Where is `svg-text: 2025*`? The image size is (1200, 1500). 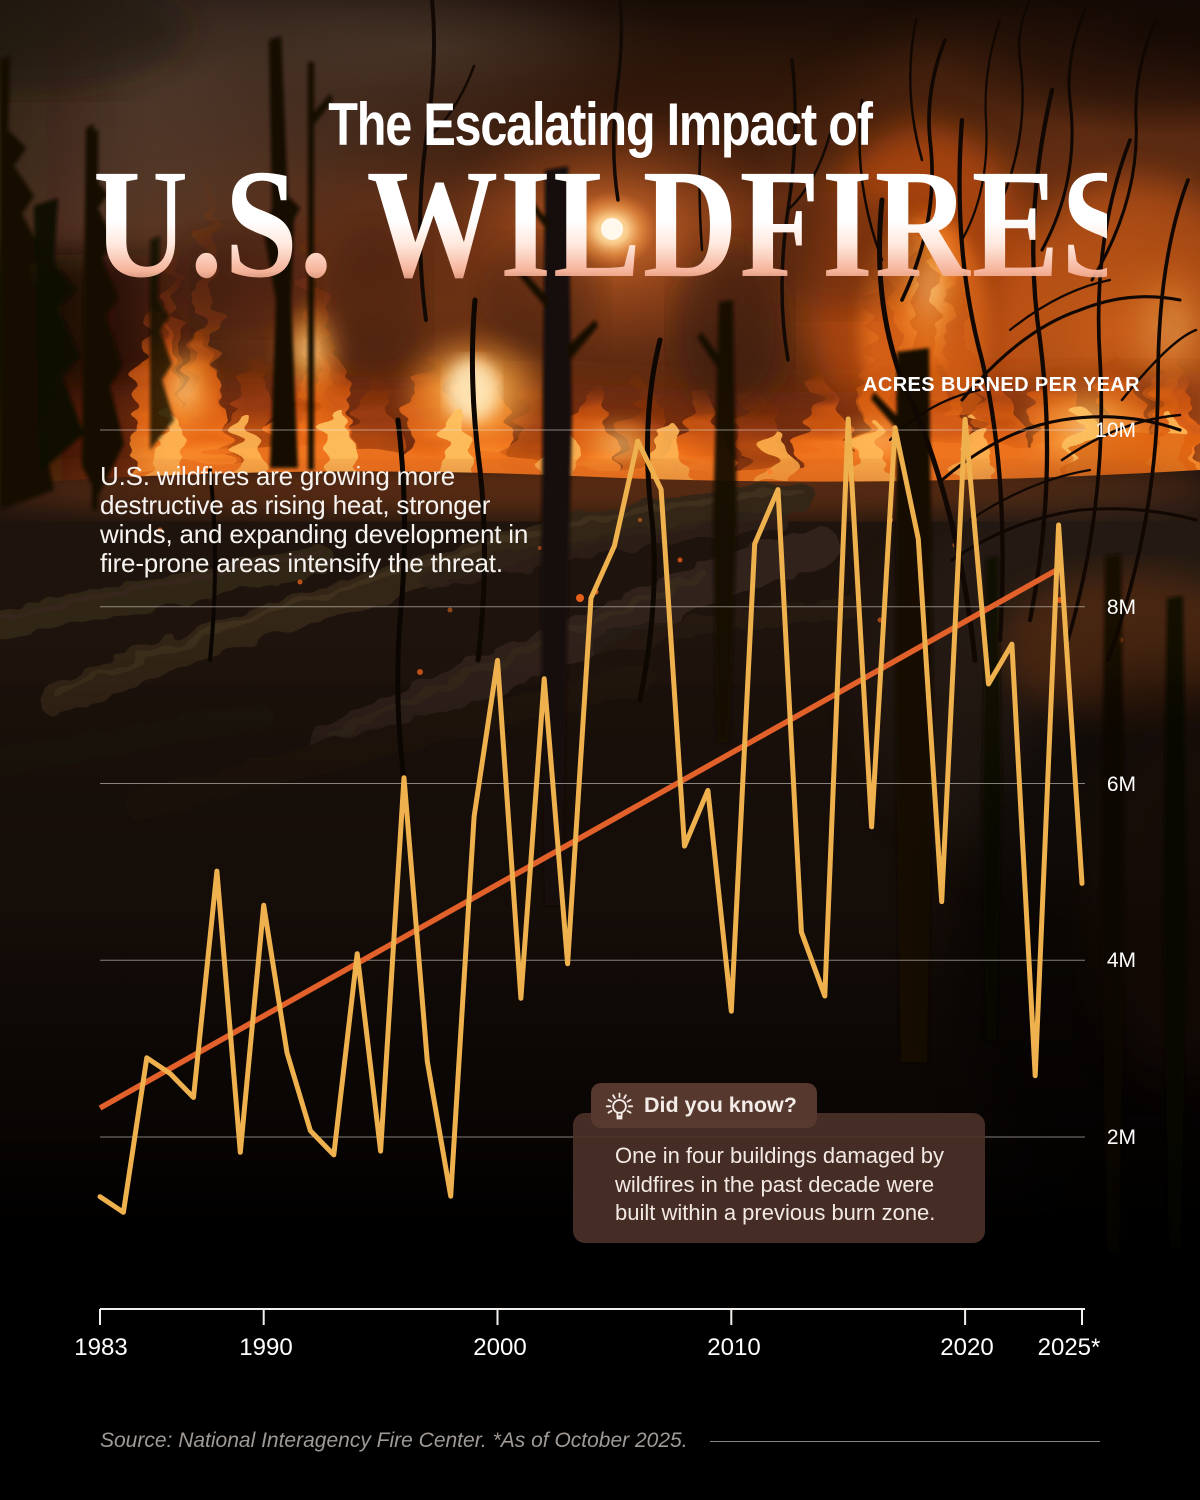
svg-text: 2025* is located at coordinates (1069, 1347).